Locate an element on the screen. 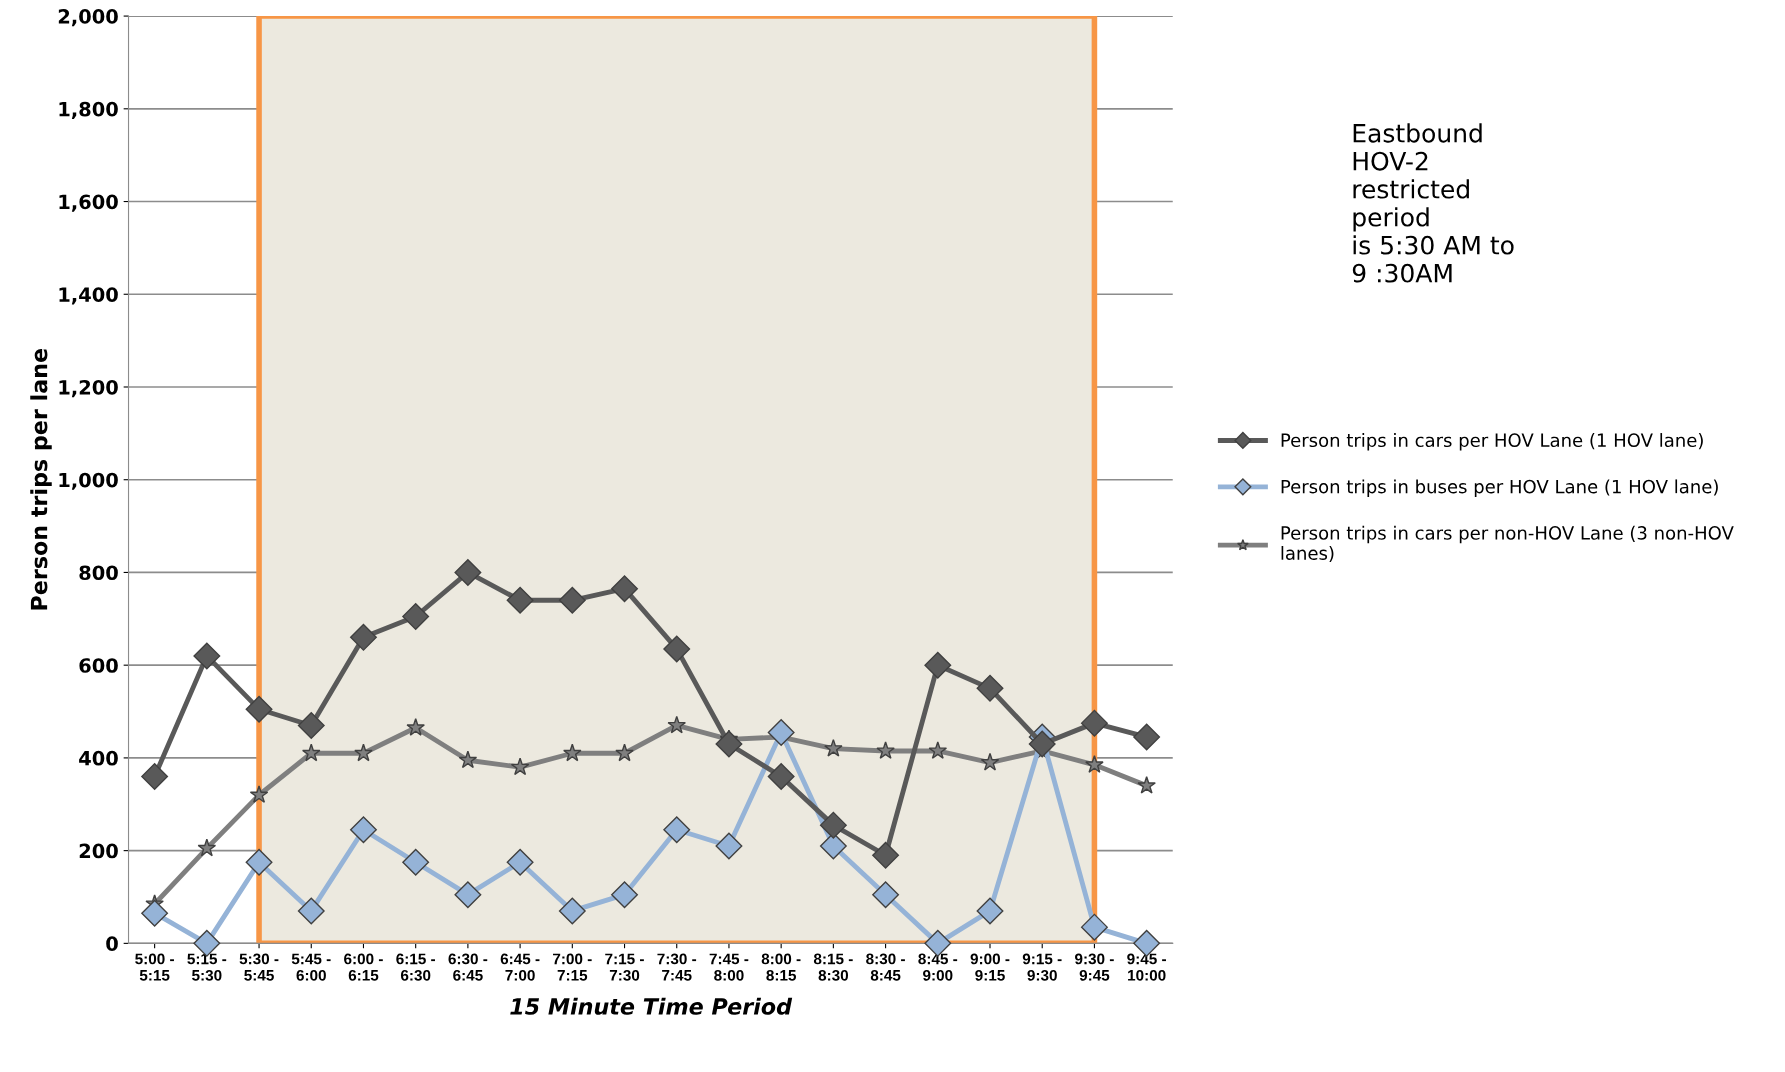  y-tick-label: 600 is located at coordinates (98, 665).